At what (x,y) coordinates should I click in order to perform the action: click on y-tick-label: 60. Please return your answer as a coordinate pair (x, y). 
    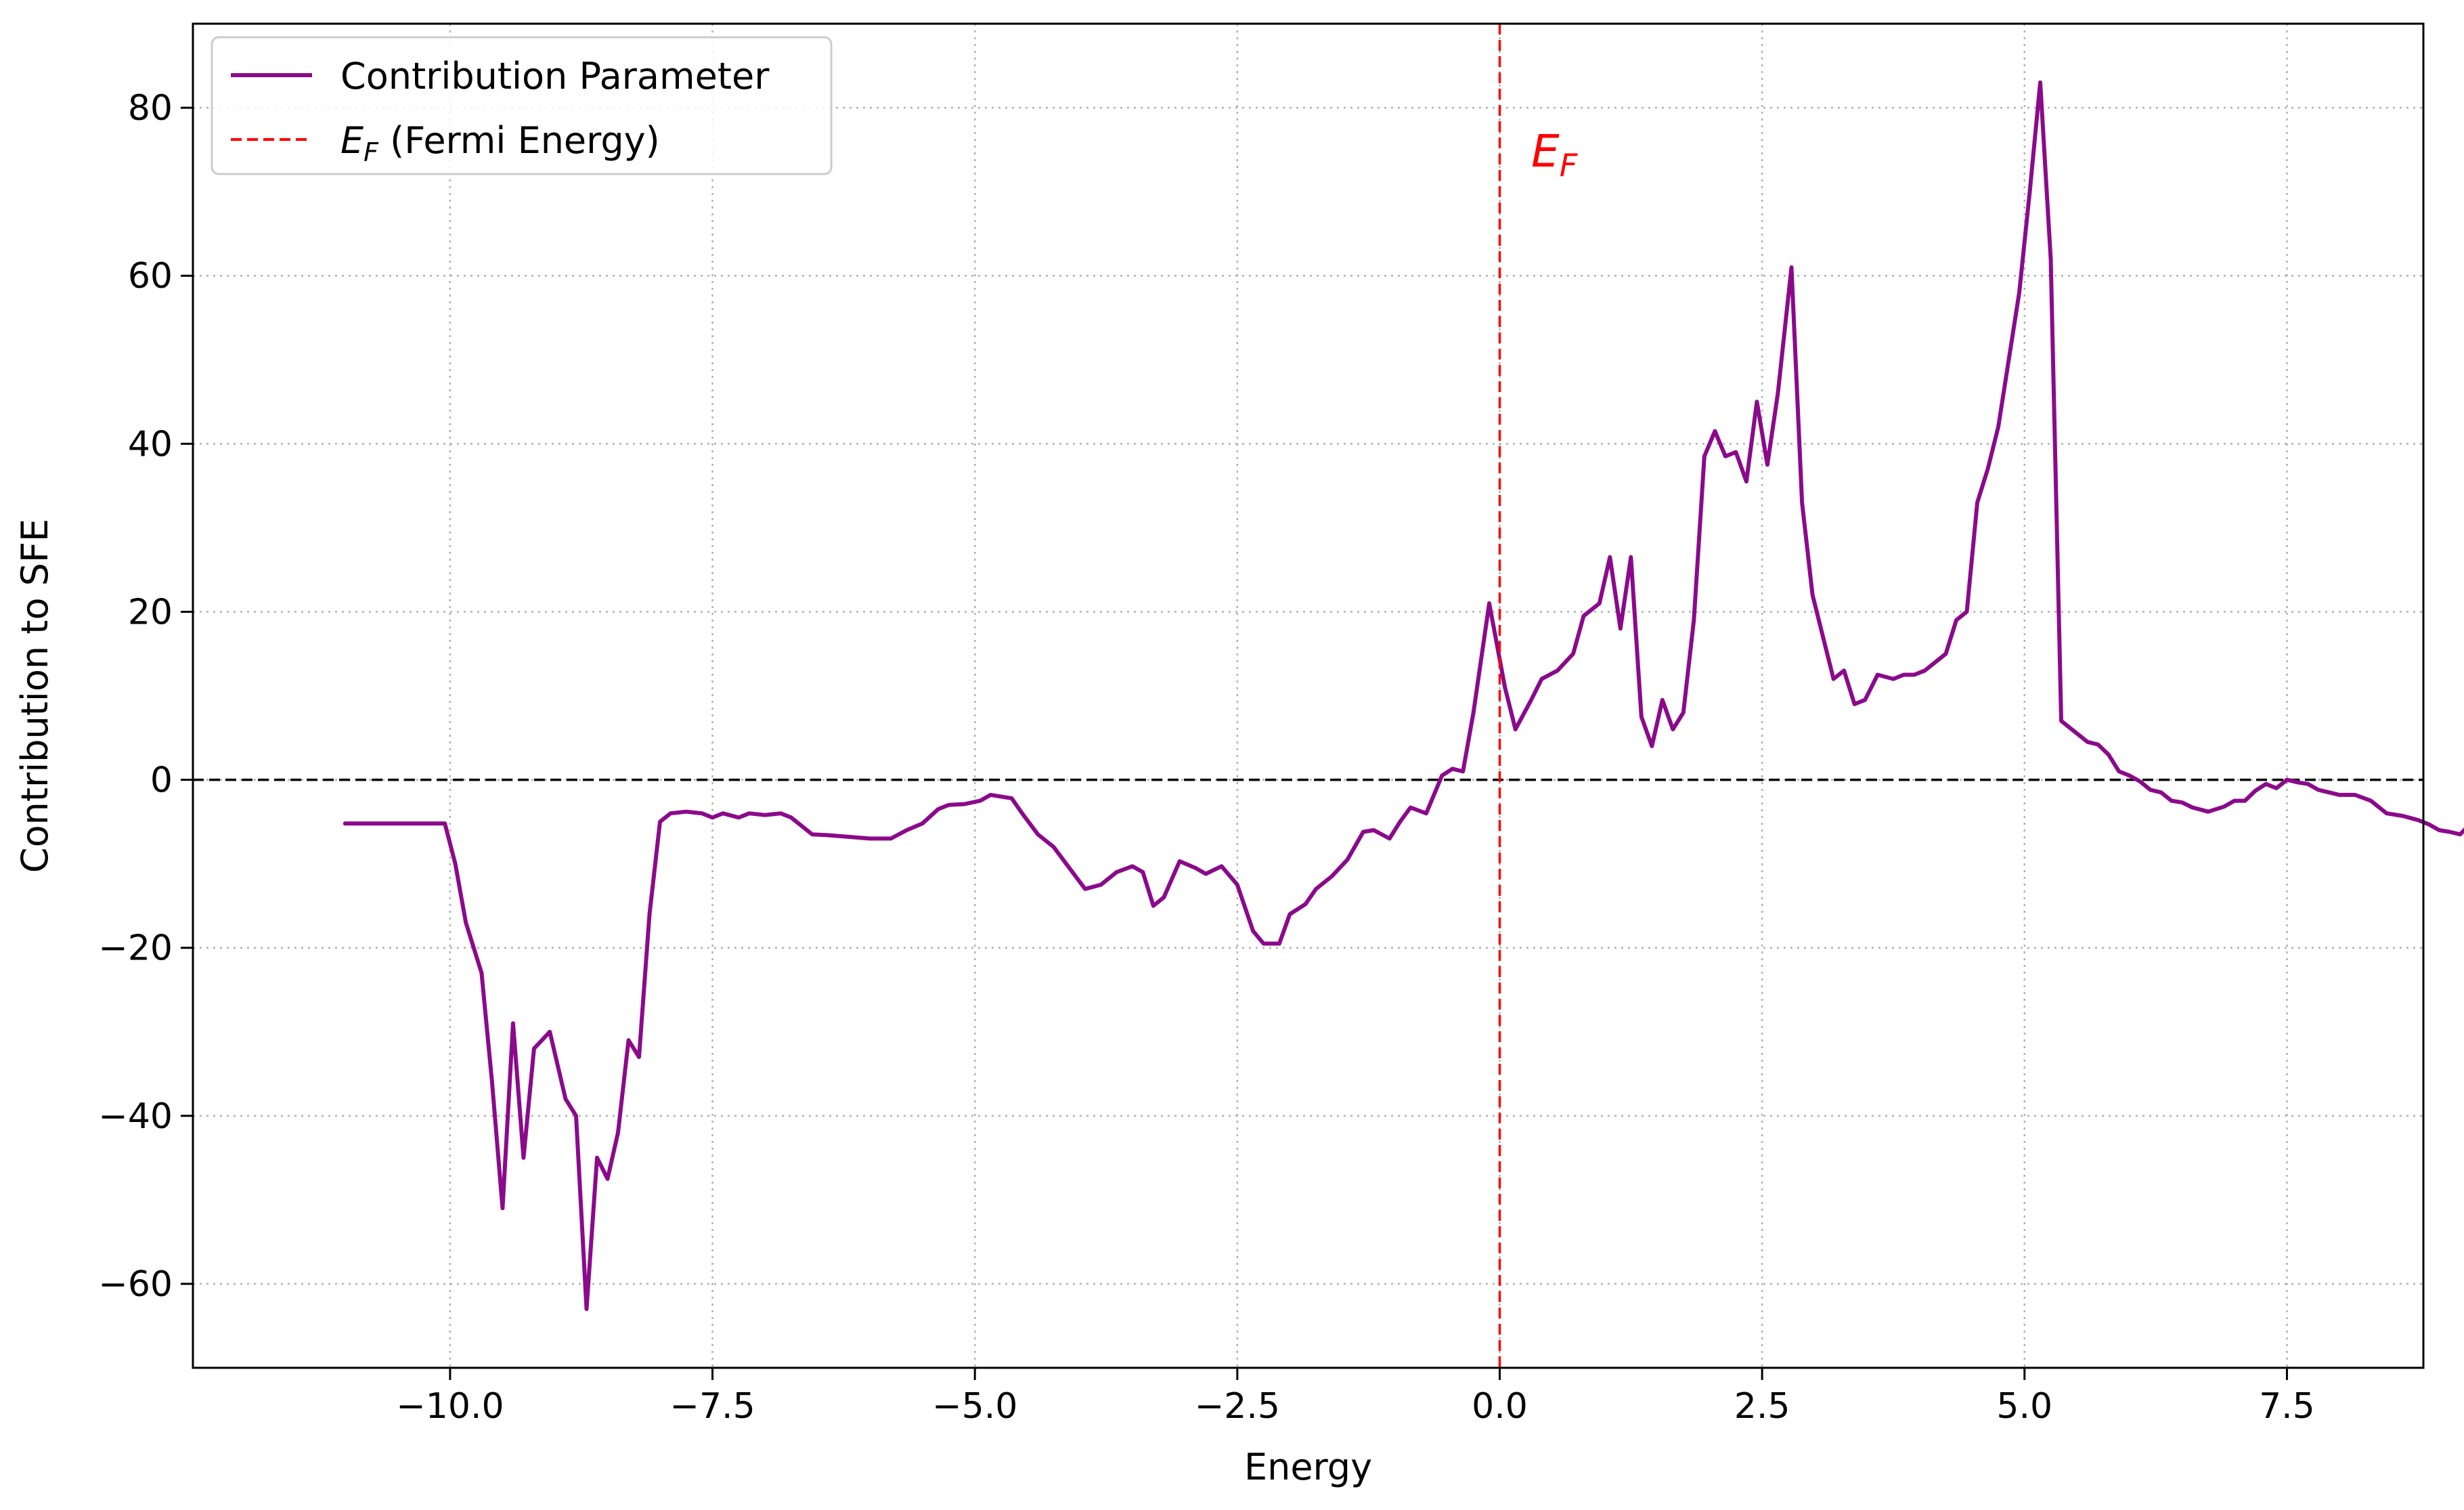
    Looking at the image, I should click on (151, 276).